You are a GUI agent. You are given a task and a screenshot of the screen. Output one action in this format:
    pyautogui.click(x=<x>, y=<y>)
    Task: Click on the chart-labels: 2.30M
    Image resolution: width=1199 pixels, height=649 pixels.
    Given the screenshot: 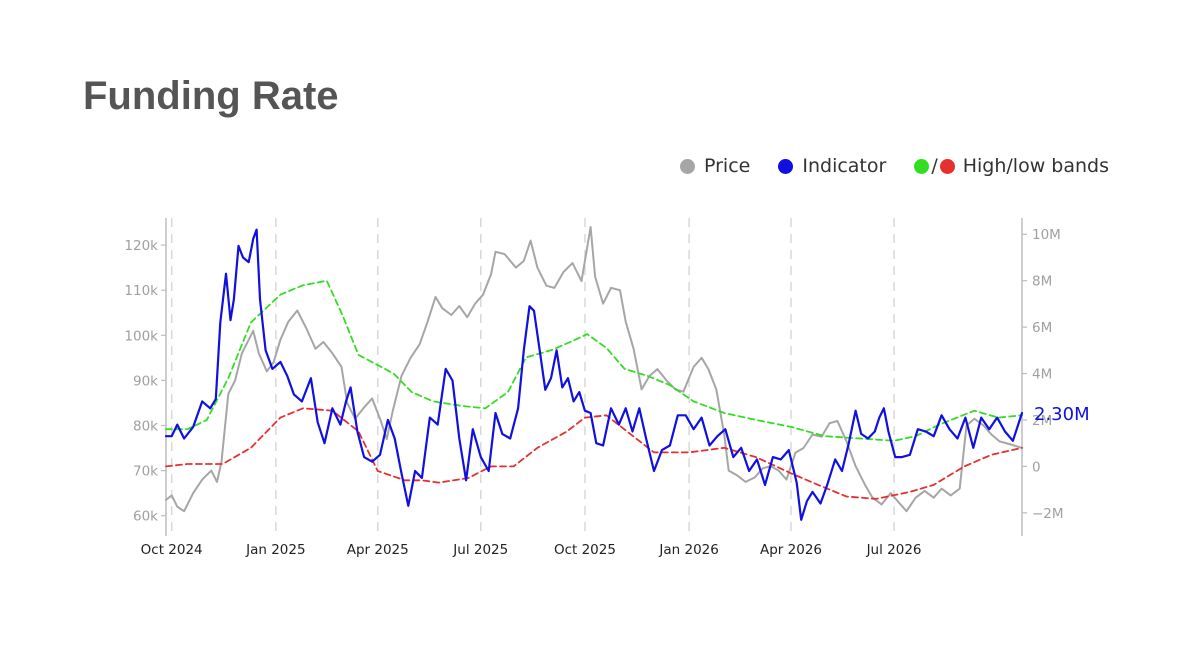 What is the action you would take?
    pyautogui.click(x=1062, y=414)
    